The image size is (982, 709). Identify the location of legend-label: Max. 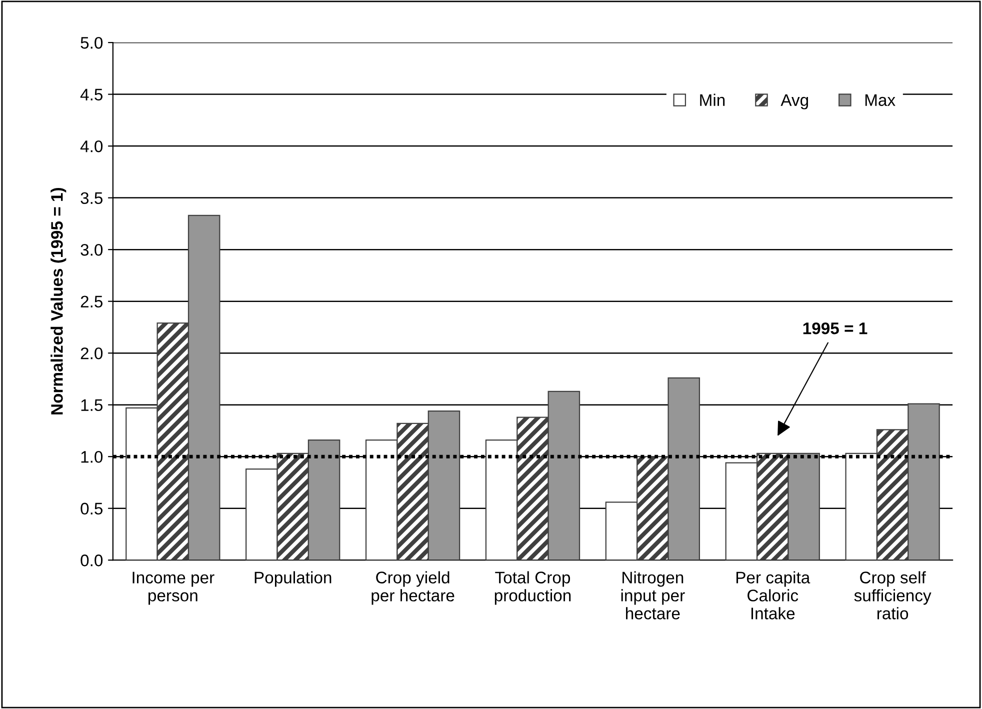
(880, 100).